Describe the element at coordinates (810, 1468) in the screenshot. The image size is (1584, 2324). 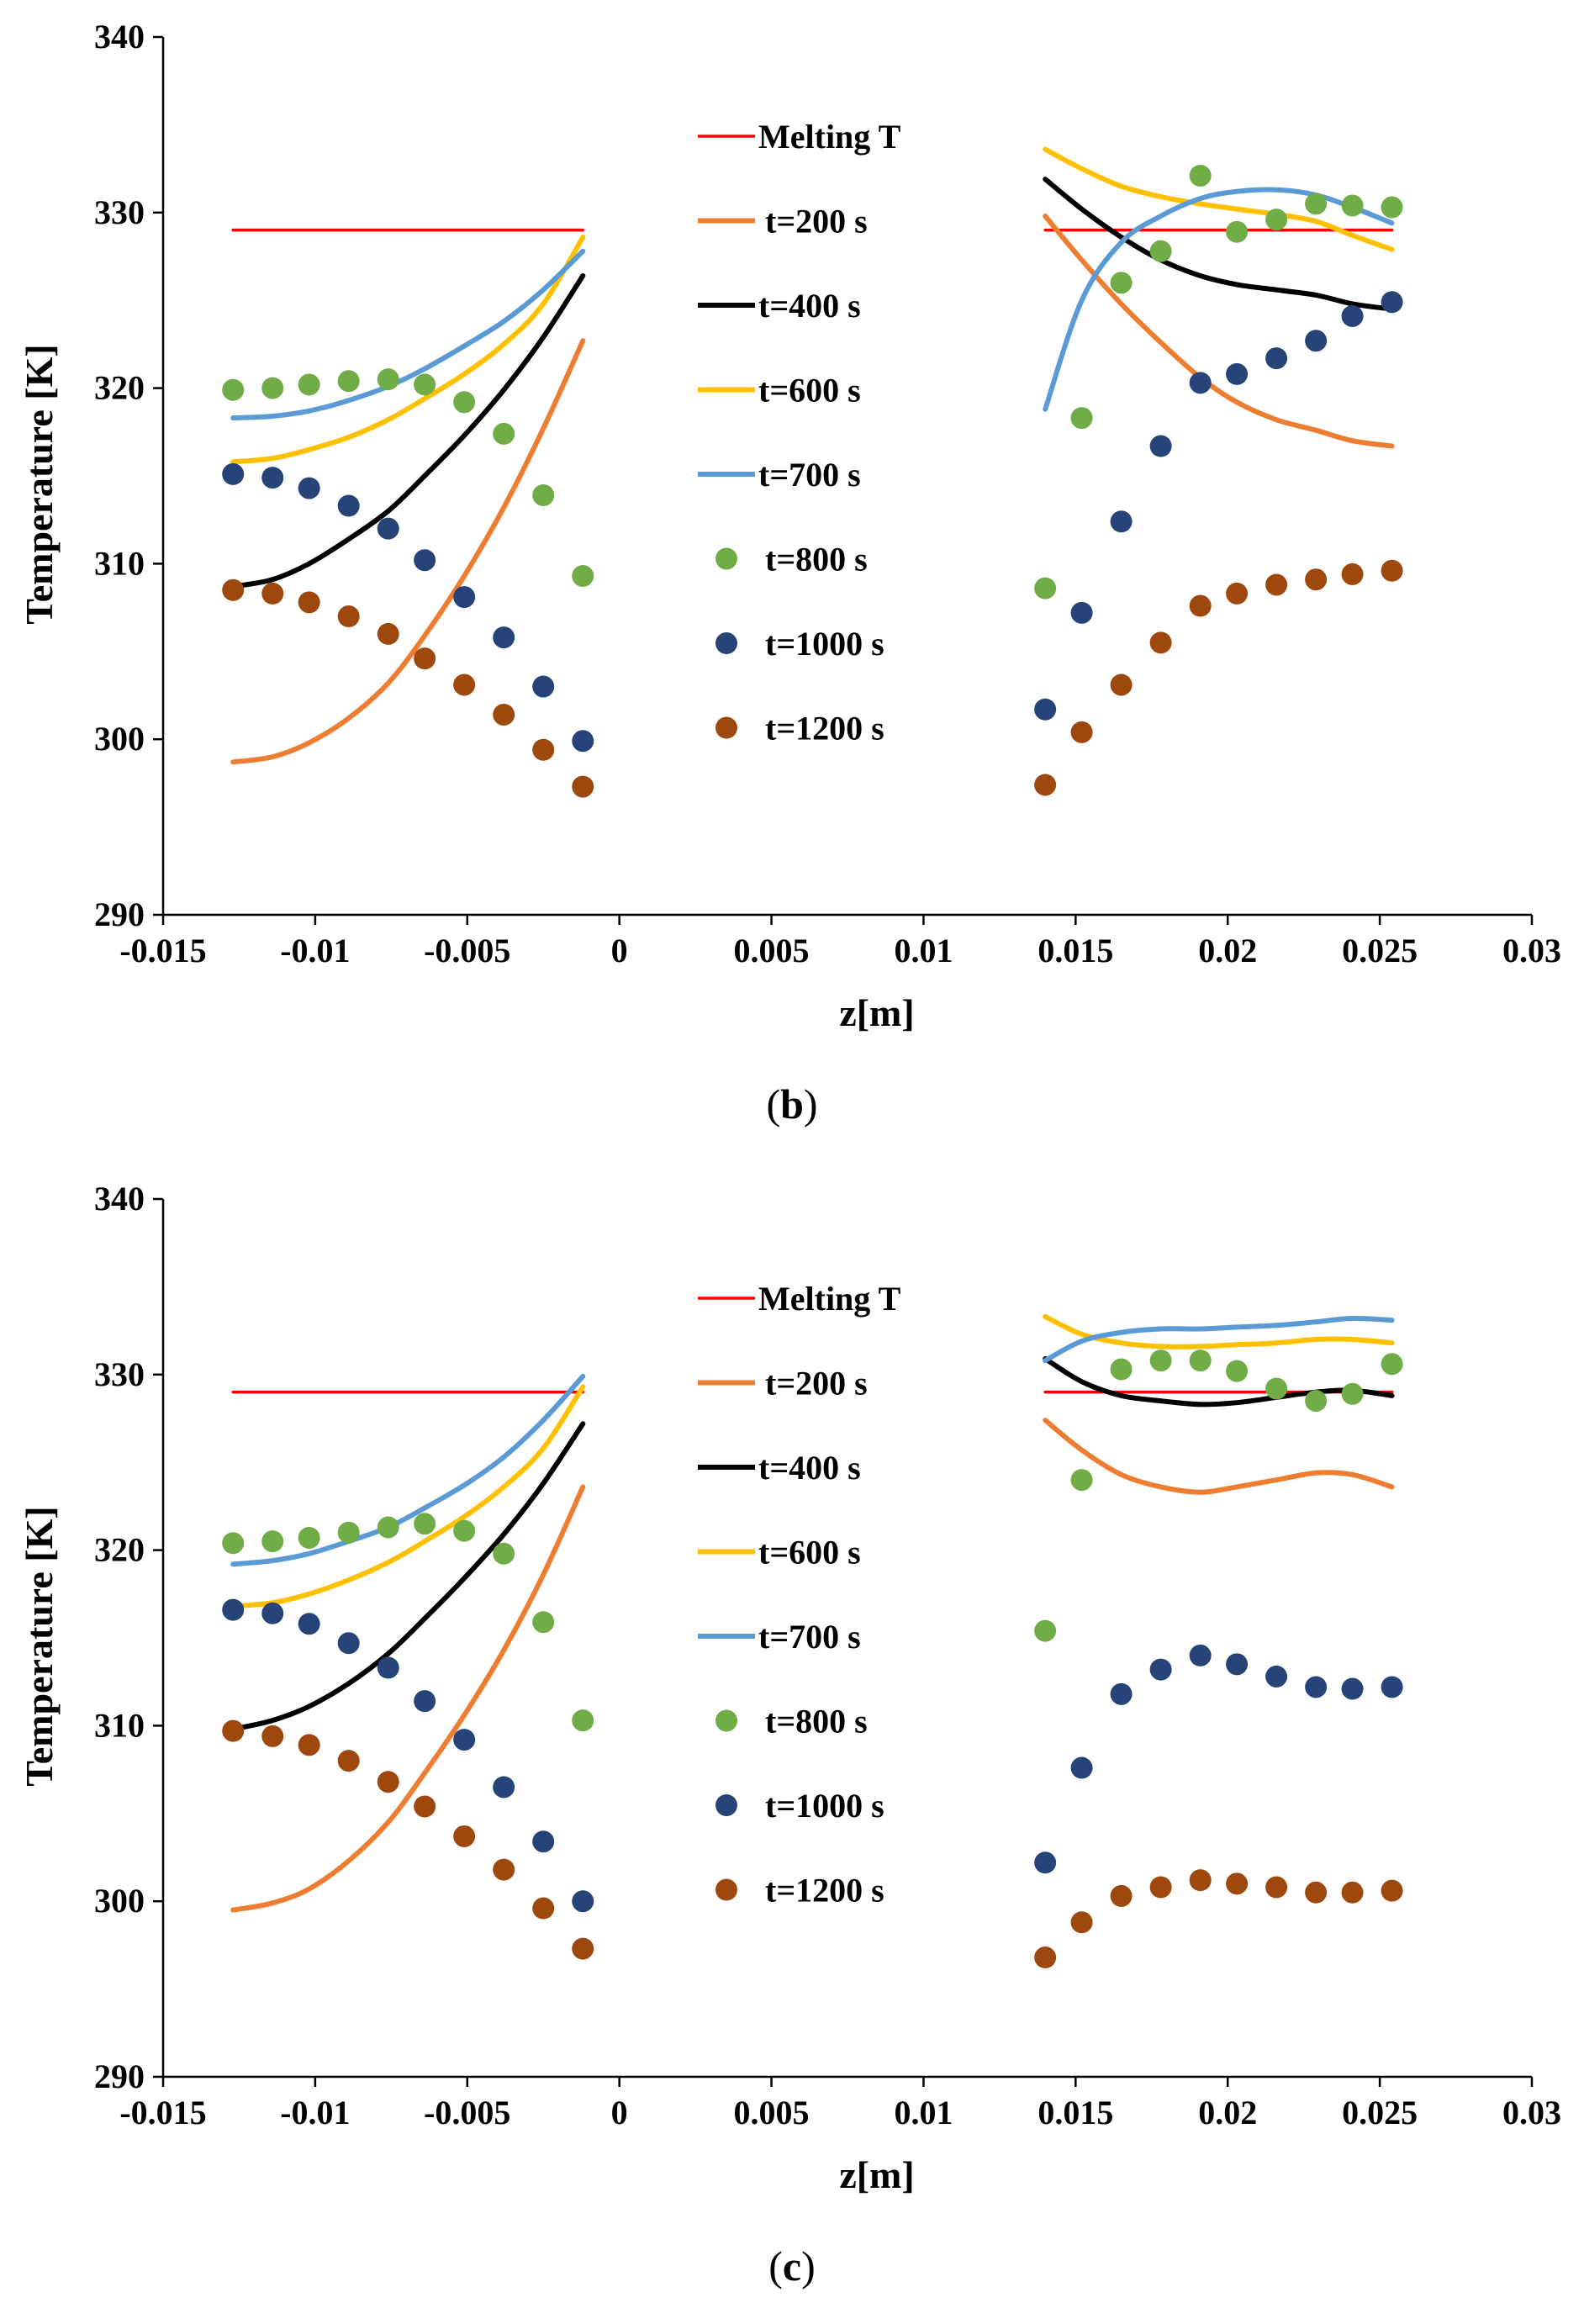
I see `legend-label: t=400 s` at that location.